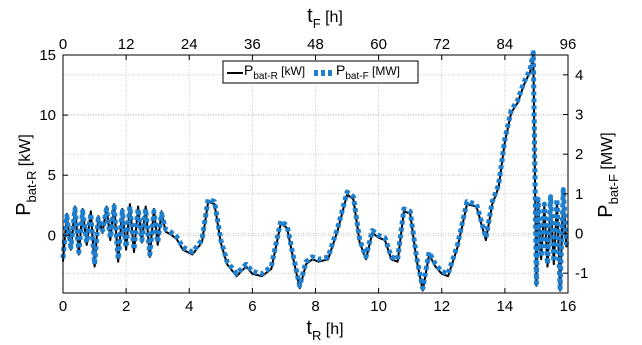 The width and height of the screenshot is (642, 345). Describe the element at coordinates (52, 235) in the screenshot. I see `y-tick-label: 0` at that location.